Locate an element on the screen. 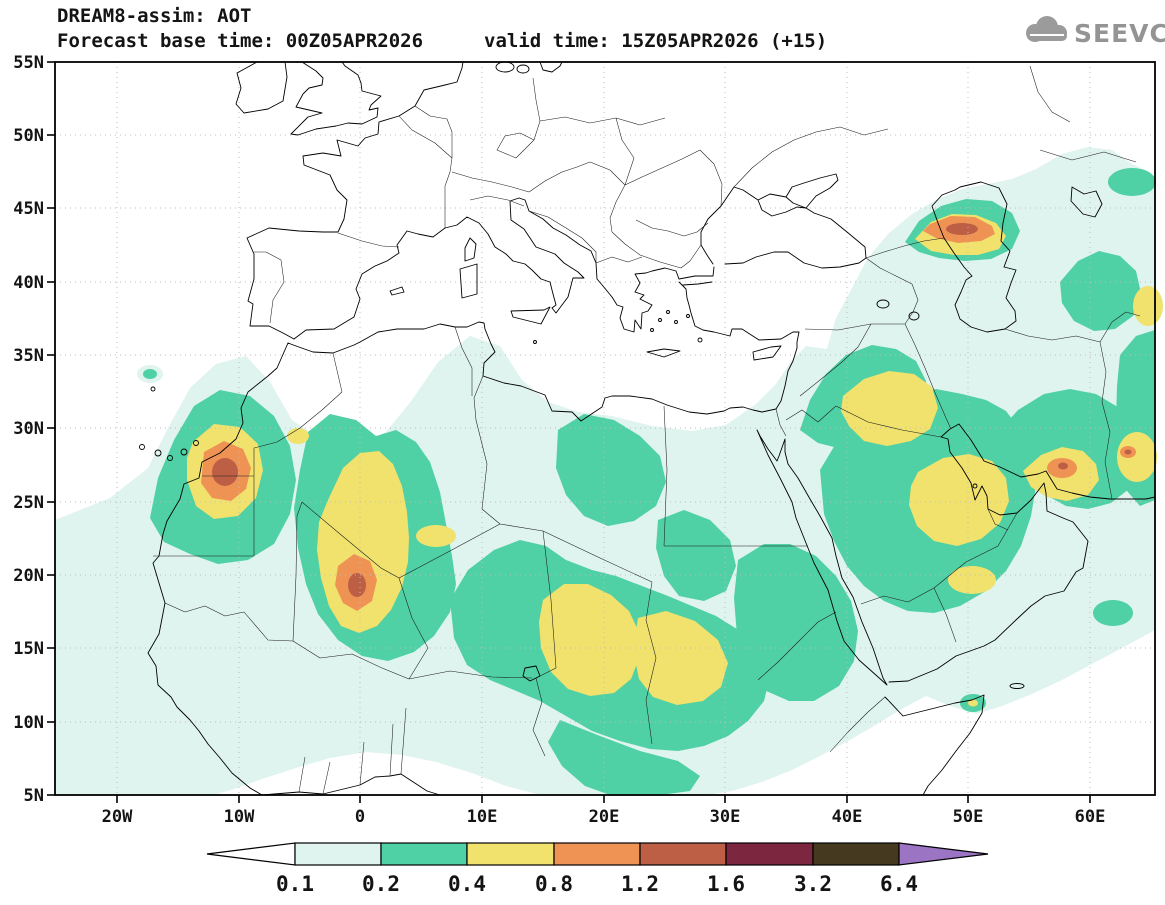  seevccc-logo-text: SEEVCCC is located at coordinates (1119, 33).